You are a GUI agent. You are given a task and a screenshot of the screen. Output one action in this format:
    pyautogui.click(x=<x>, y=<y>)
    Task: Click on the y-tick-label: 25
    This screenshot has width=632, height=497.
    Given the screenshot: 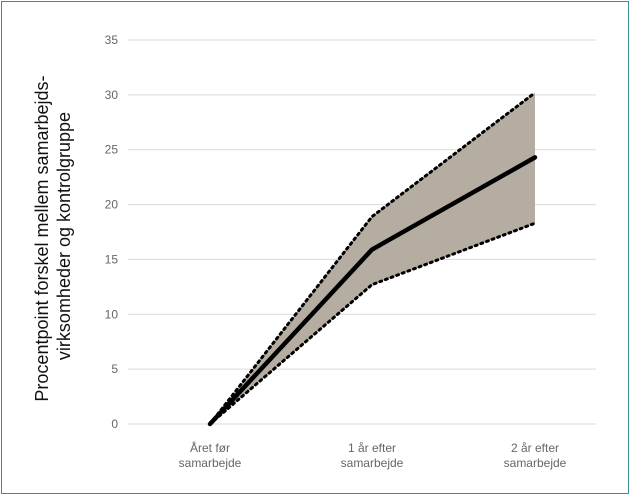 What is the action you would take?
    pyautogui.click(x=112, y=150)
    